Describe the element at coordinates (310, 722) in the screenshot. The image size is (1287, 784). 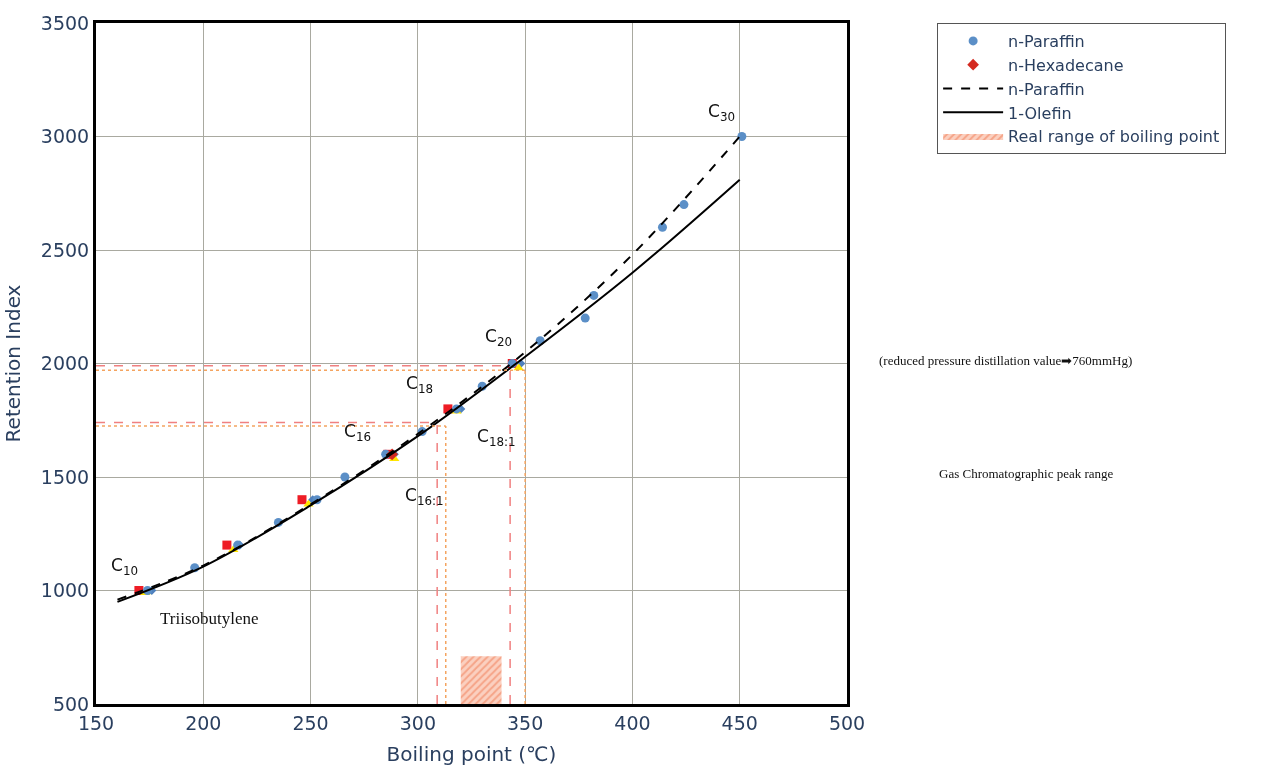
I see `x-tick-label: 250` at that location.